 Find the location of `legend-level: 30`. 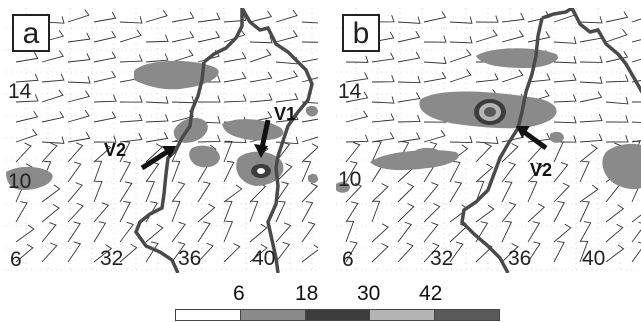

legend-level: 30 is located at coordinates (369, 293).